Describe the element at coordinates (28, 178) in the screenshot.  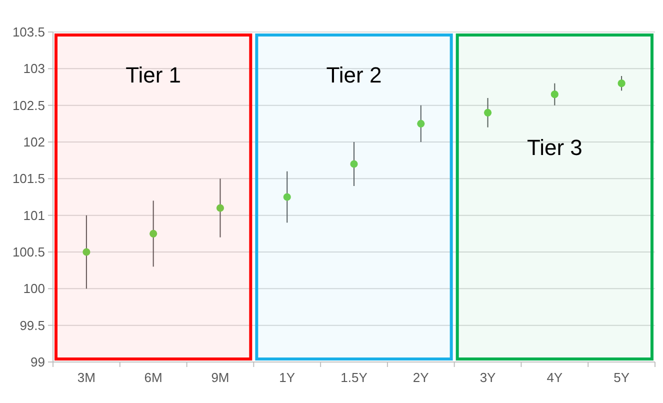
I see `y-tick-label: 101.5` at that location.